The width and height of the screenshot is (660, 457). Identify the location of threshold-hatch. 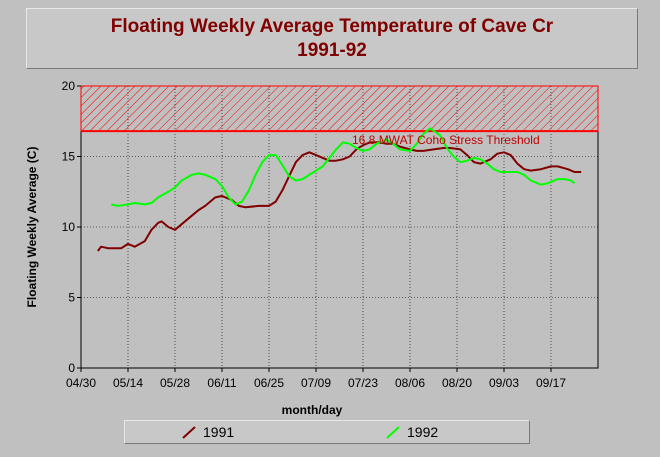
(339, 108).